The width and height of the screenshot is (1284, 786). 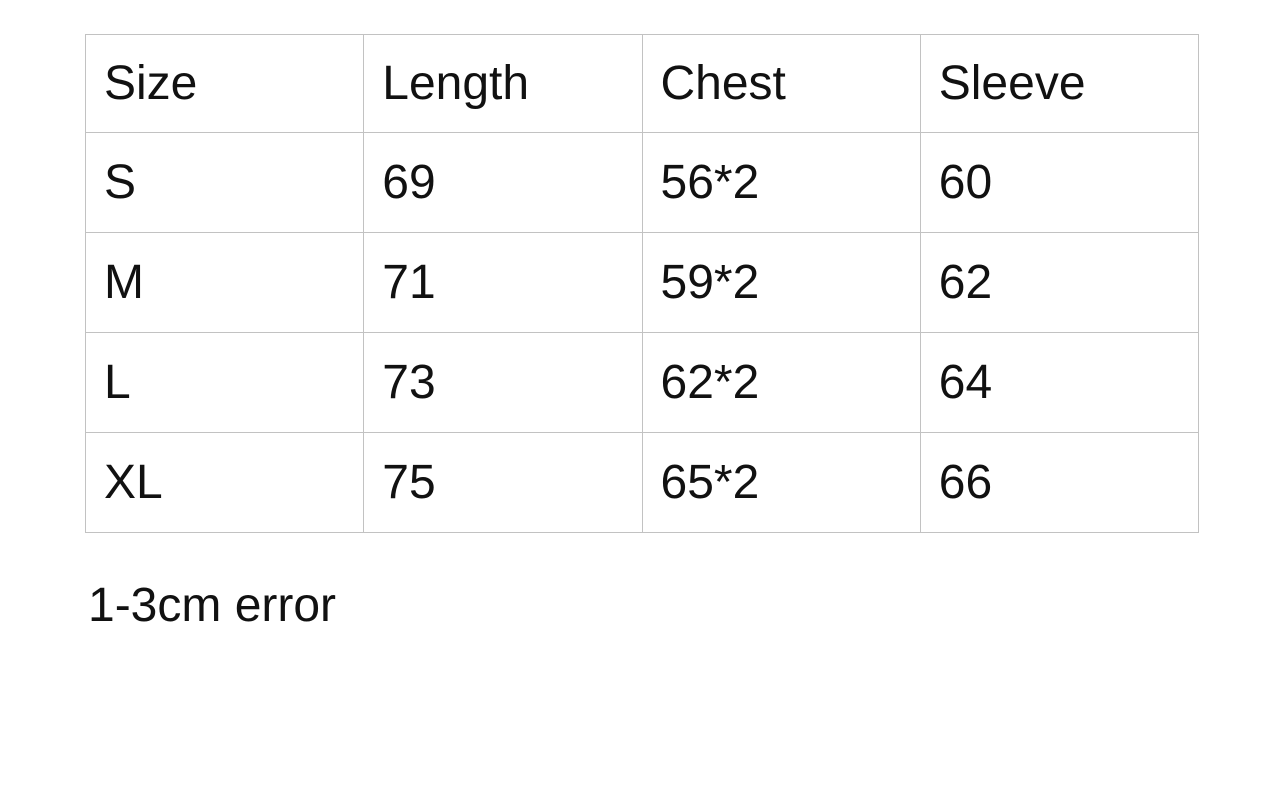 I want to click on cell-size: L, so click(x=224, y=382).